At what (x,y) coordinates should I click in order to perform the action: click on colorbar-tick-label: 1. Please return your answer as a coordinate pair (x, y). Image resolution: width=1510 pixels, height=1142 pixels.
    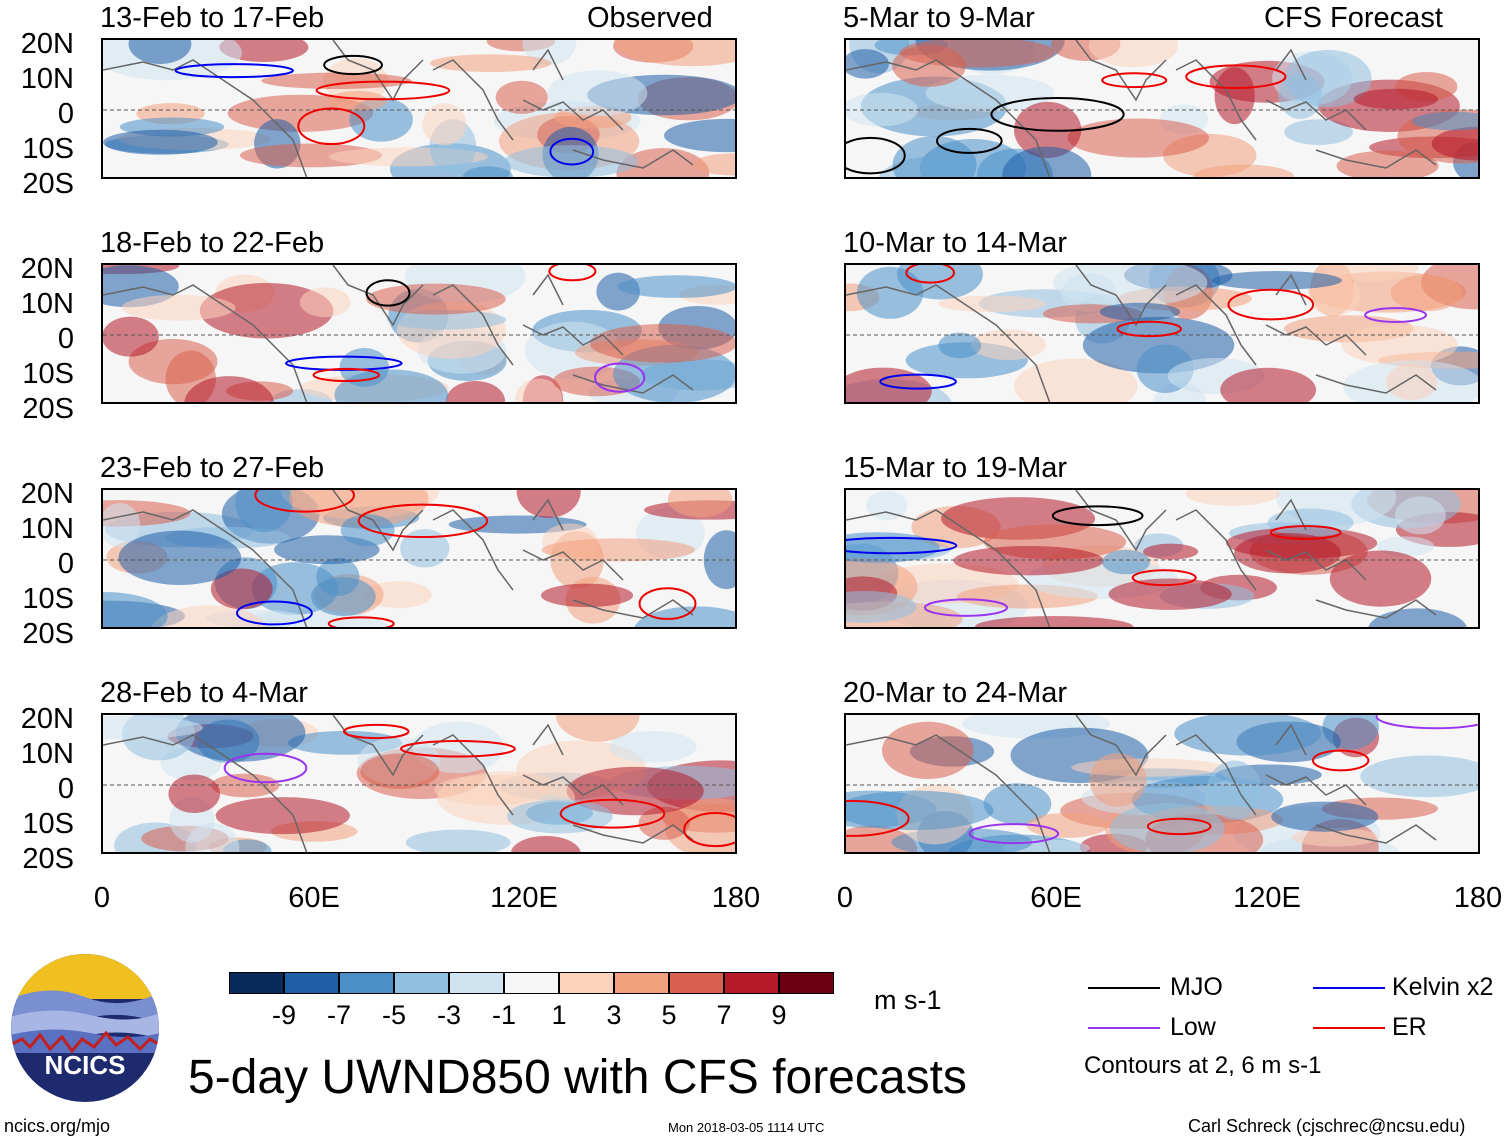
    Looking at the image, I should click on (559, 1015).